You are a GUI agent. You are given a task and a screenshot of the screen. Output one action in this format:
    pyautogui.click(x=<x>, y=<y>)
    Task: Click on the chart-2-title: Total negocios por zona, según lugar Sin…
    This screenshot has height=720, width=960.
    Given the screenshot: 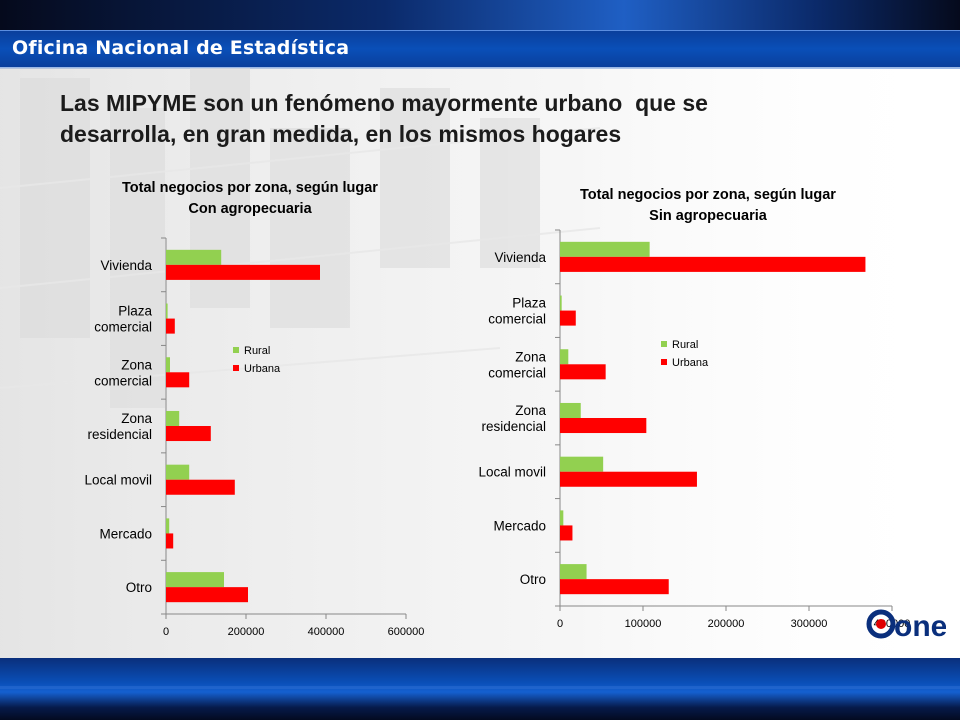 What is the action you would take?
    pyautogui.click(x=708, y=206)
    